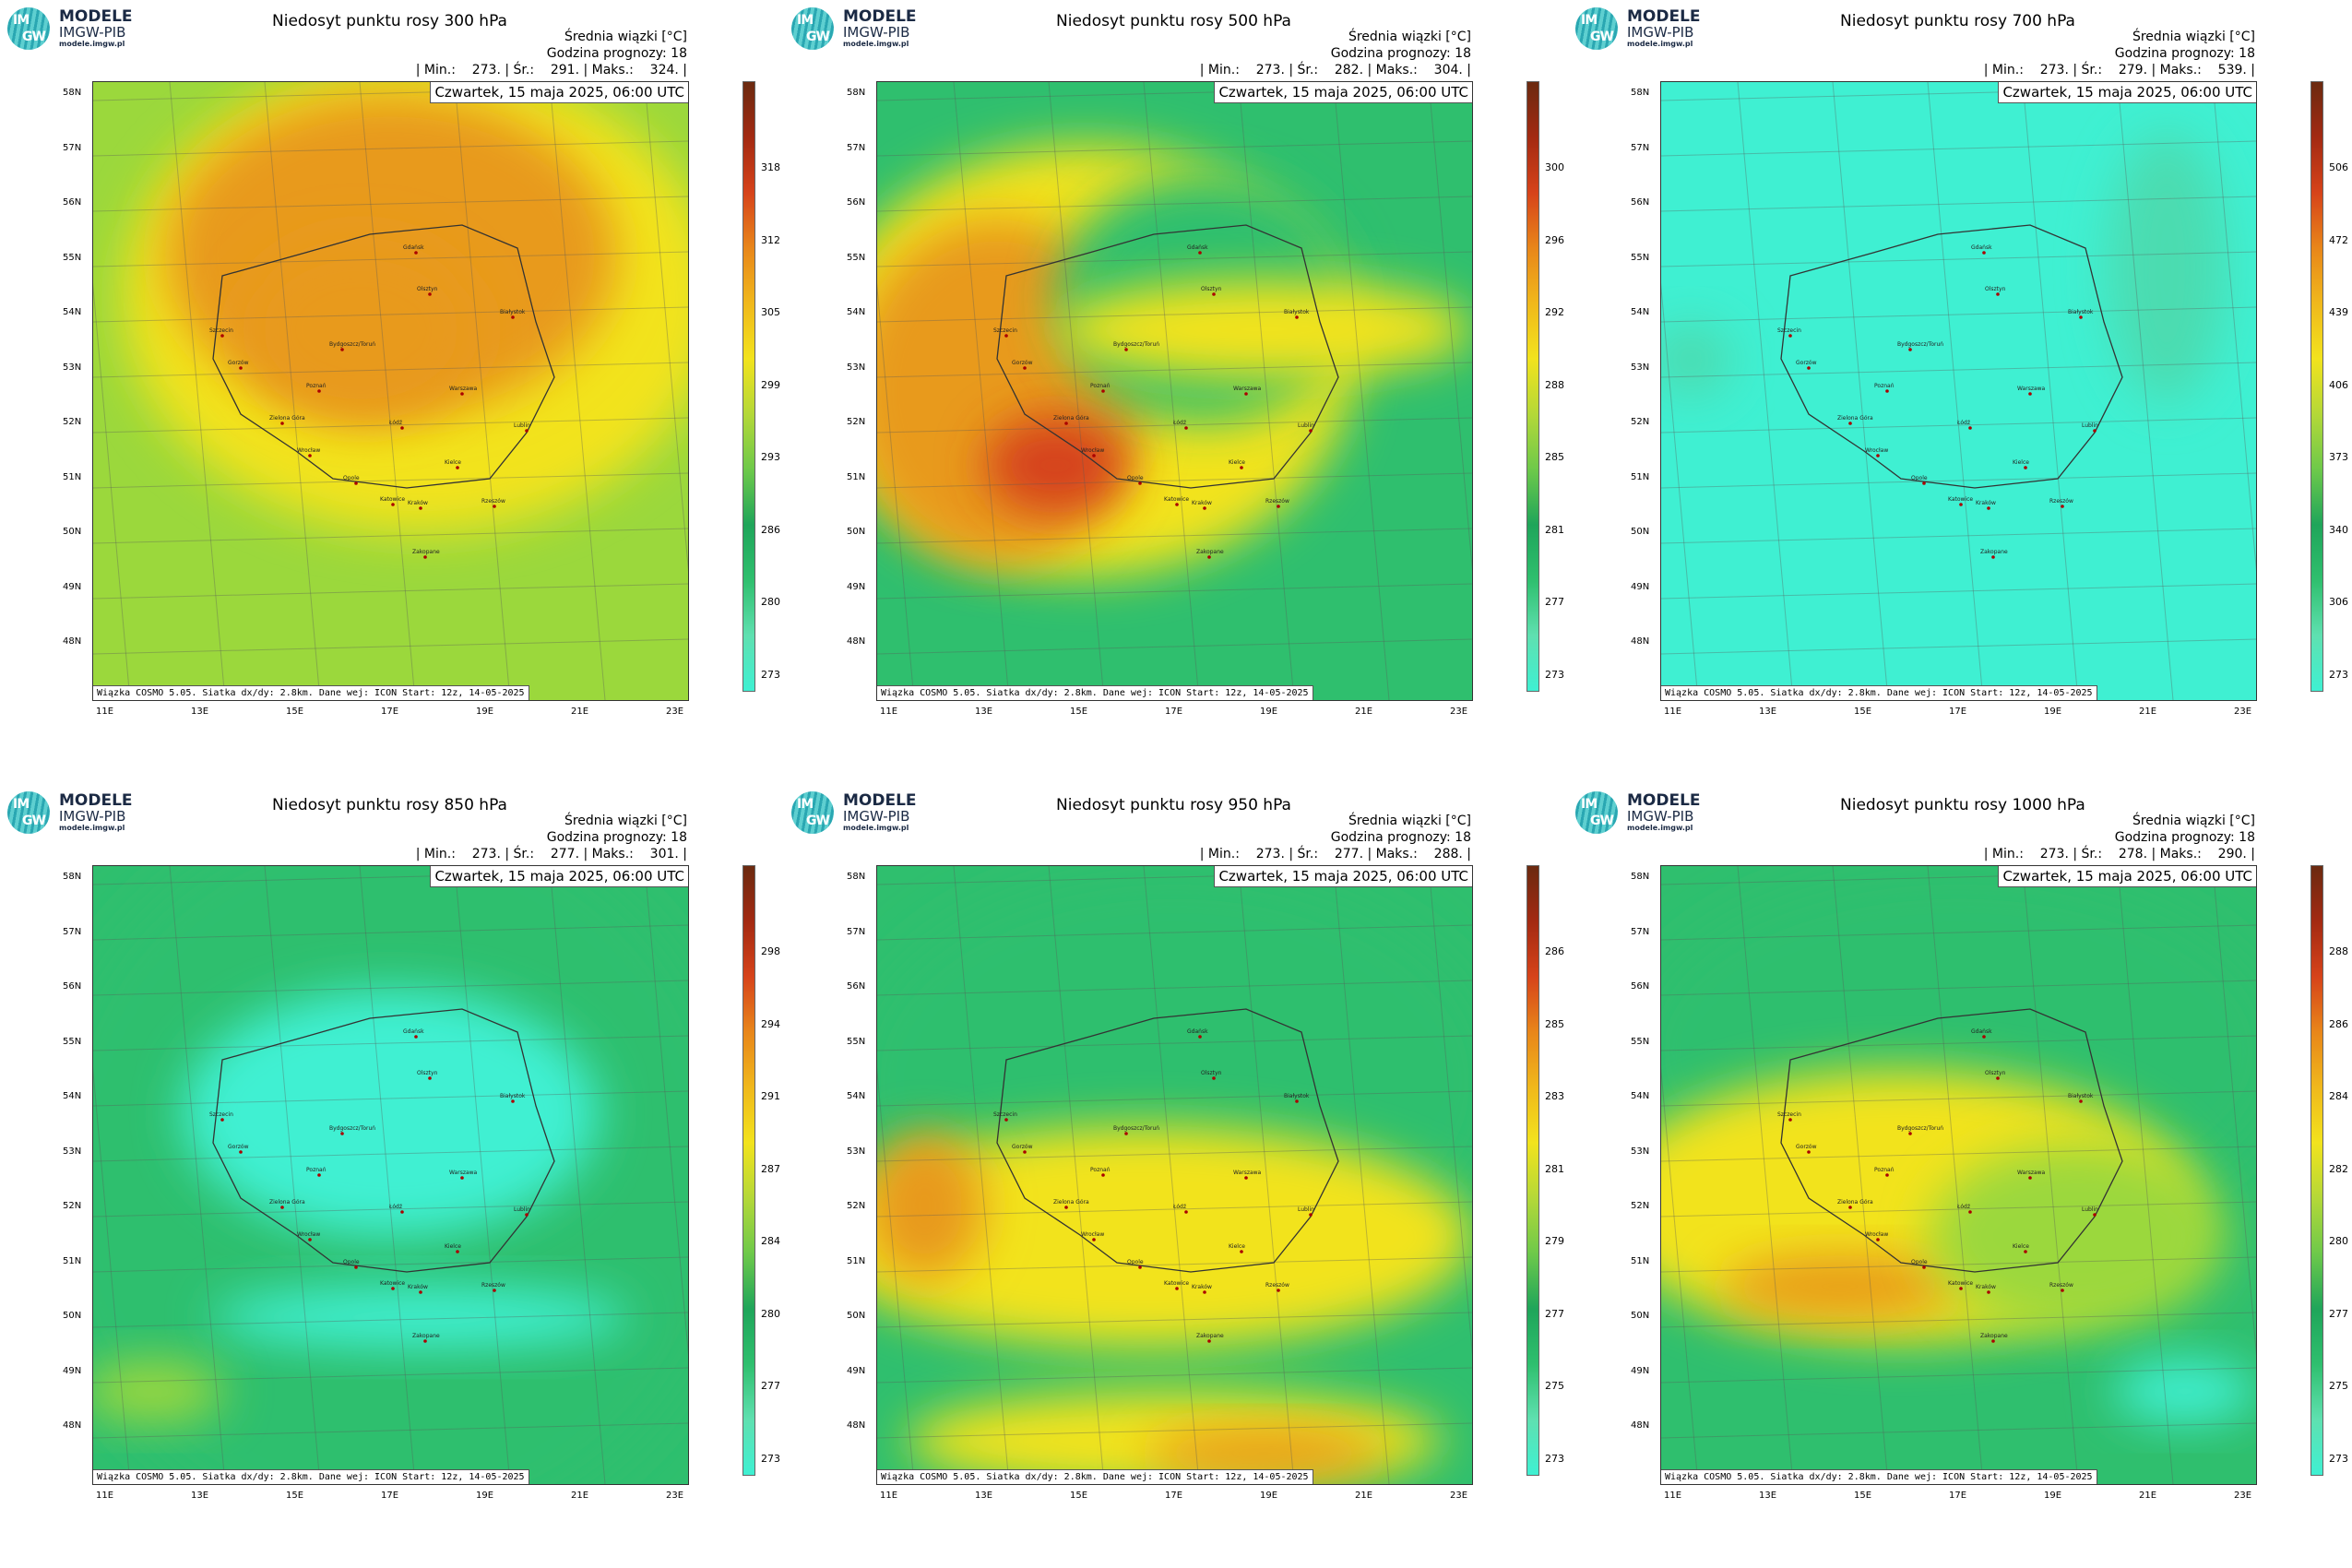 The image size is (2352, 1568). Describe the element at coordinates (522, 425) in the screenshot. I see `city-label: Lublin` at that location.